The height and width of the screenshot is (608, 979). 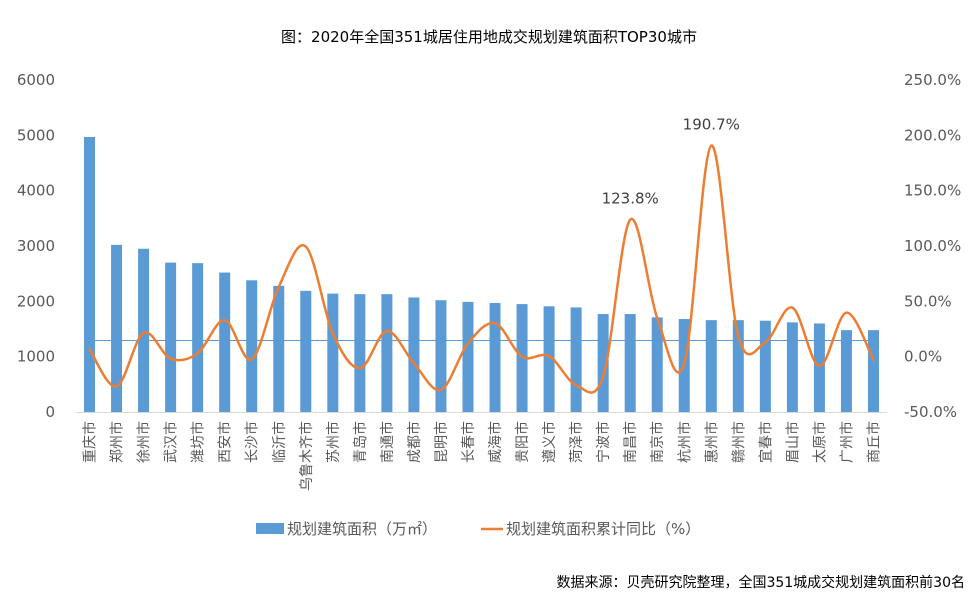 What do you see at coordinates (36, 301) in the screenshot?
I see `left-axis-tick-label: 2000` at bounding box center [36, 301].